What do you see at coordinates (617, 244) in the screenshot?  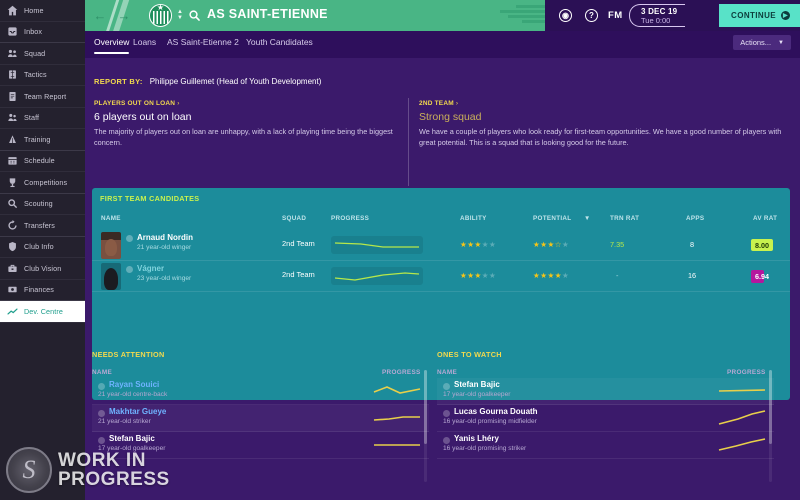 I see `training-rating: 7.35` at bounding box center [617, 244].